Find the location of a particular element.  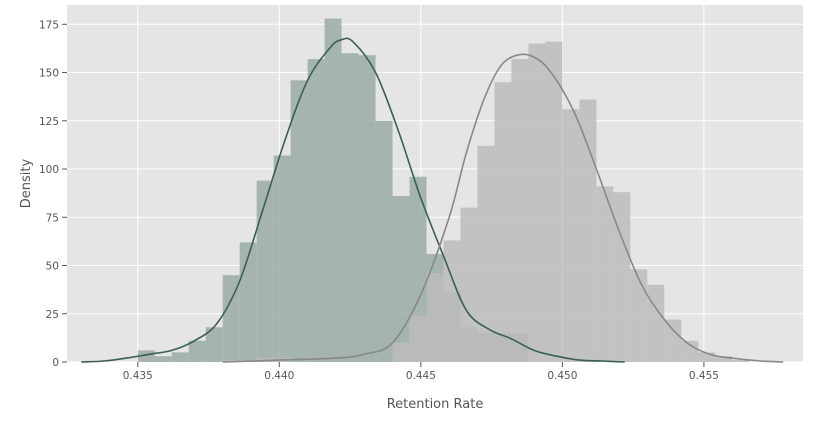

y-tick-label: 0 is located at coordinates (55, 363).